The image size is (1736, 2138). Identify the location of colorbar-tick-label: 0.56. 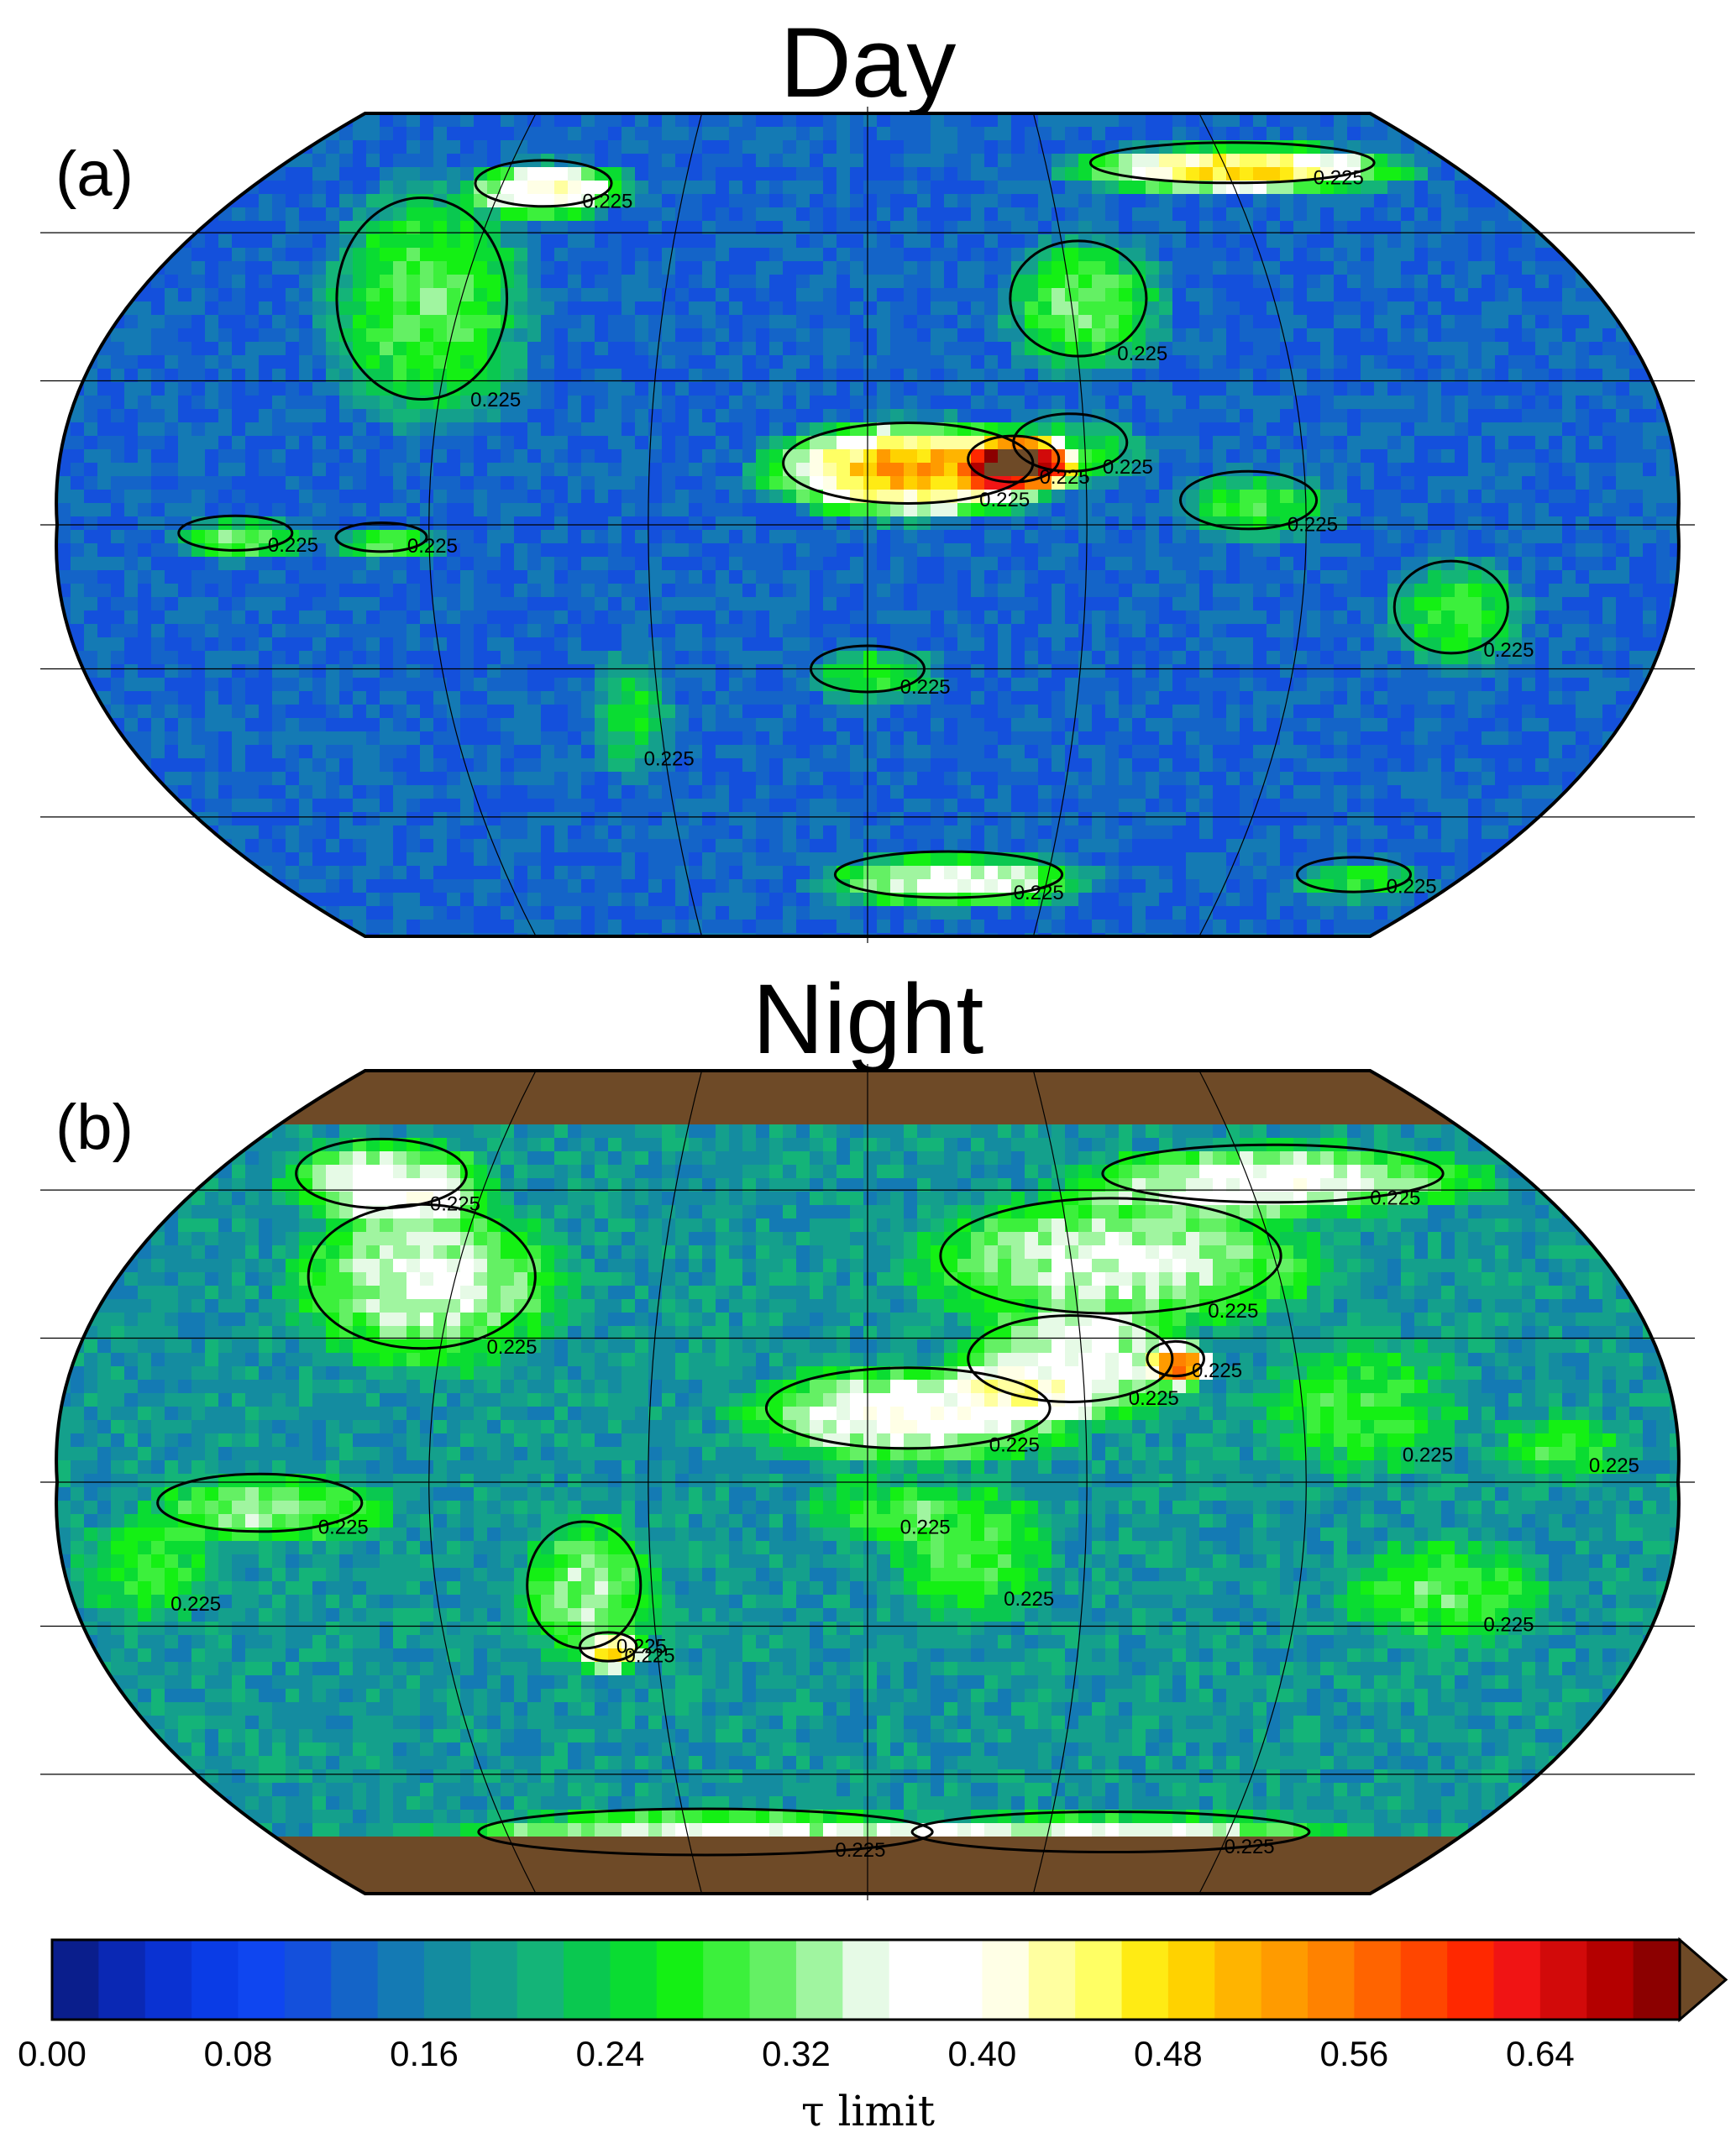
(1354, 2053).